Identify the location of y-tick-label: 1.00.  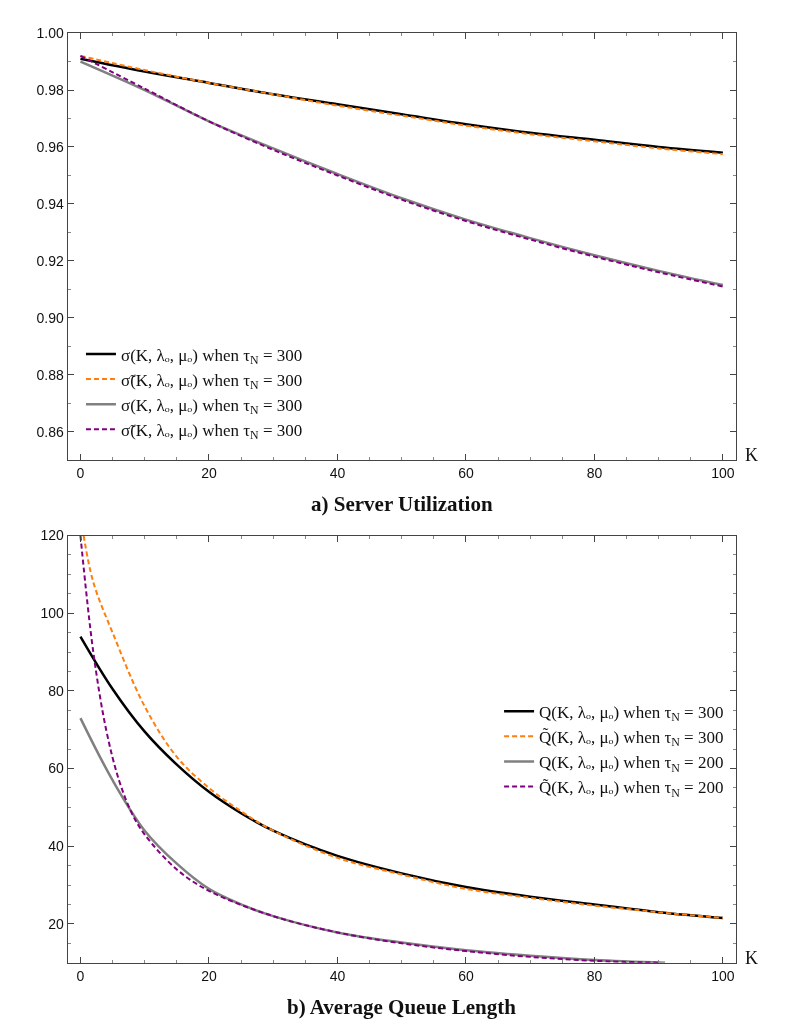
(50, 32).